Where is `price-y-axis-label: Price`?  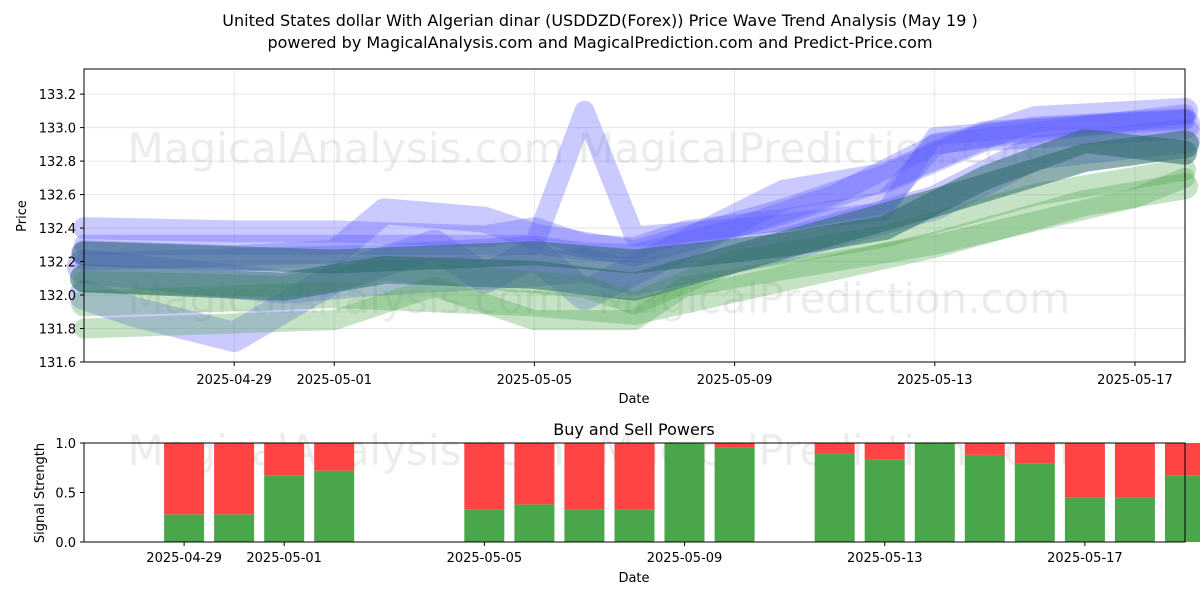 price-y-axis-label: Price is located at coordinates (22, 216).